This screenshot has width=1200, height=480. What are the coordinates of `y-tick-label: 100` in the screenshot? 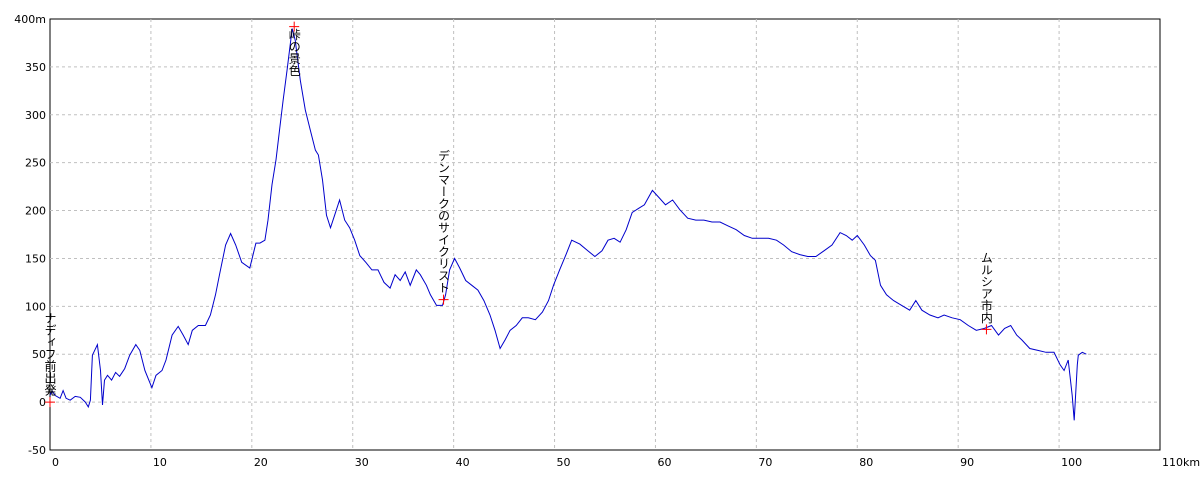 It's located at (35, 306).